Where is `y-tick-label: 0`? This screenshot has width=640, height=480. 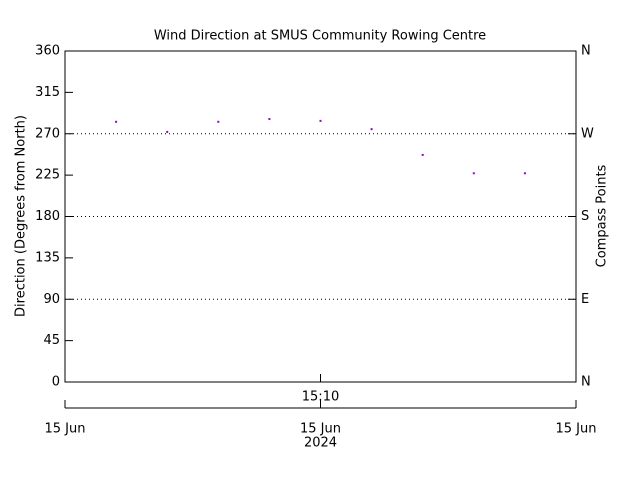
y-tick-label: 0 is located at coordinates (56, 382).